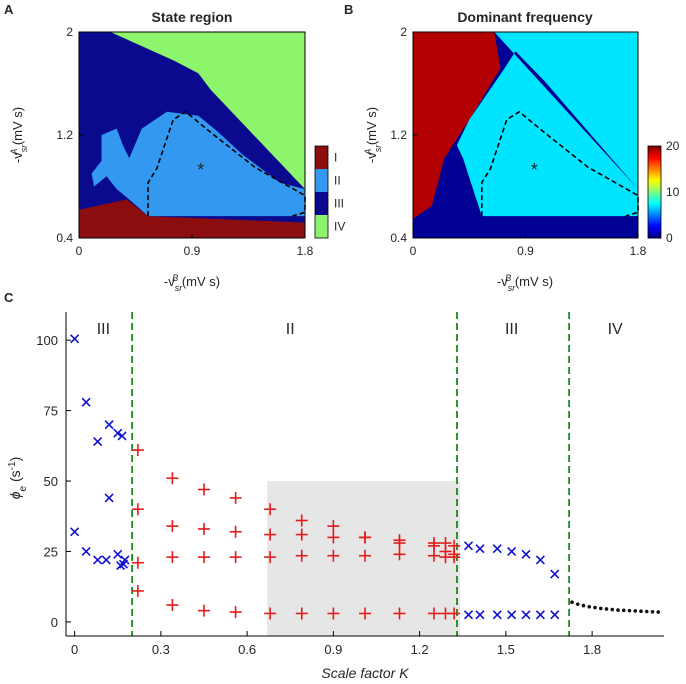 This screenshot has height=684, width=686. Describe the element at coordinates (103, 329) in the screenshot. I see `region-label: III` at that location.